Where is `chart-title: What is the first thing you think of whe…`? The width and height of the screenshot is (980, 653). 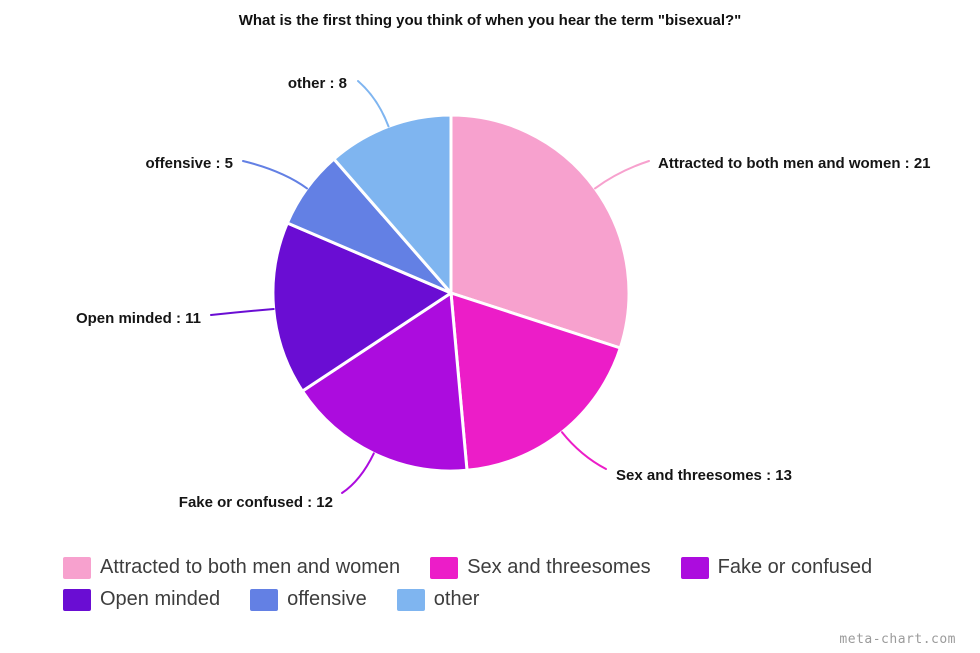 chart-title: What is the first thing you think of whe… is located at coordinates (490, 20).